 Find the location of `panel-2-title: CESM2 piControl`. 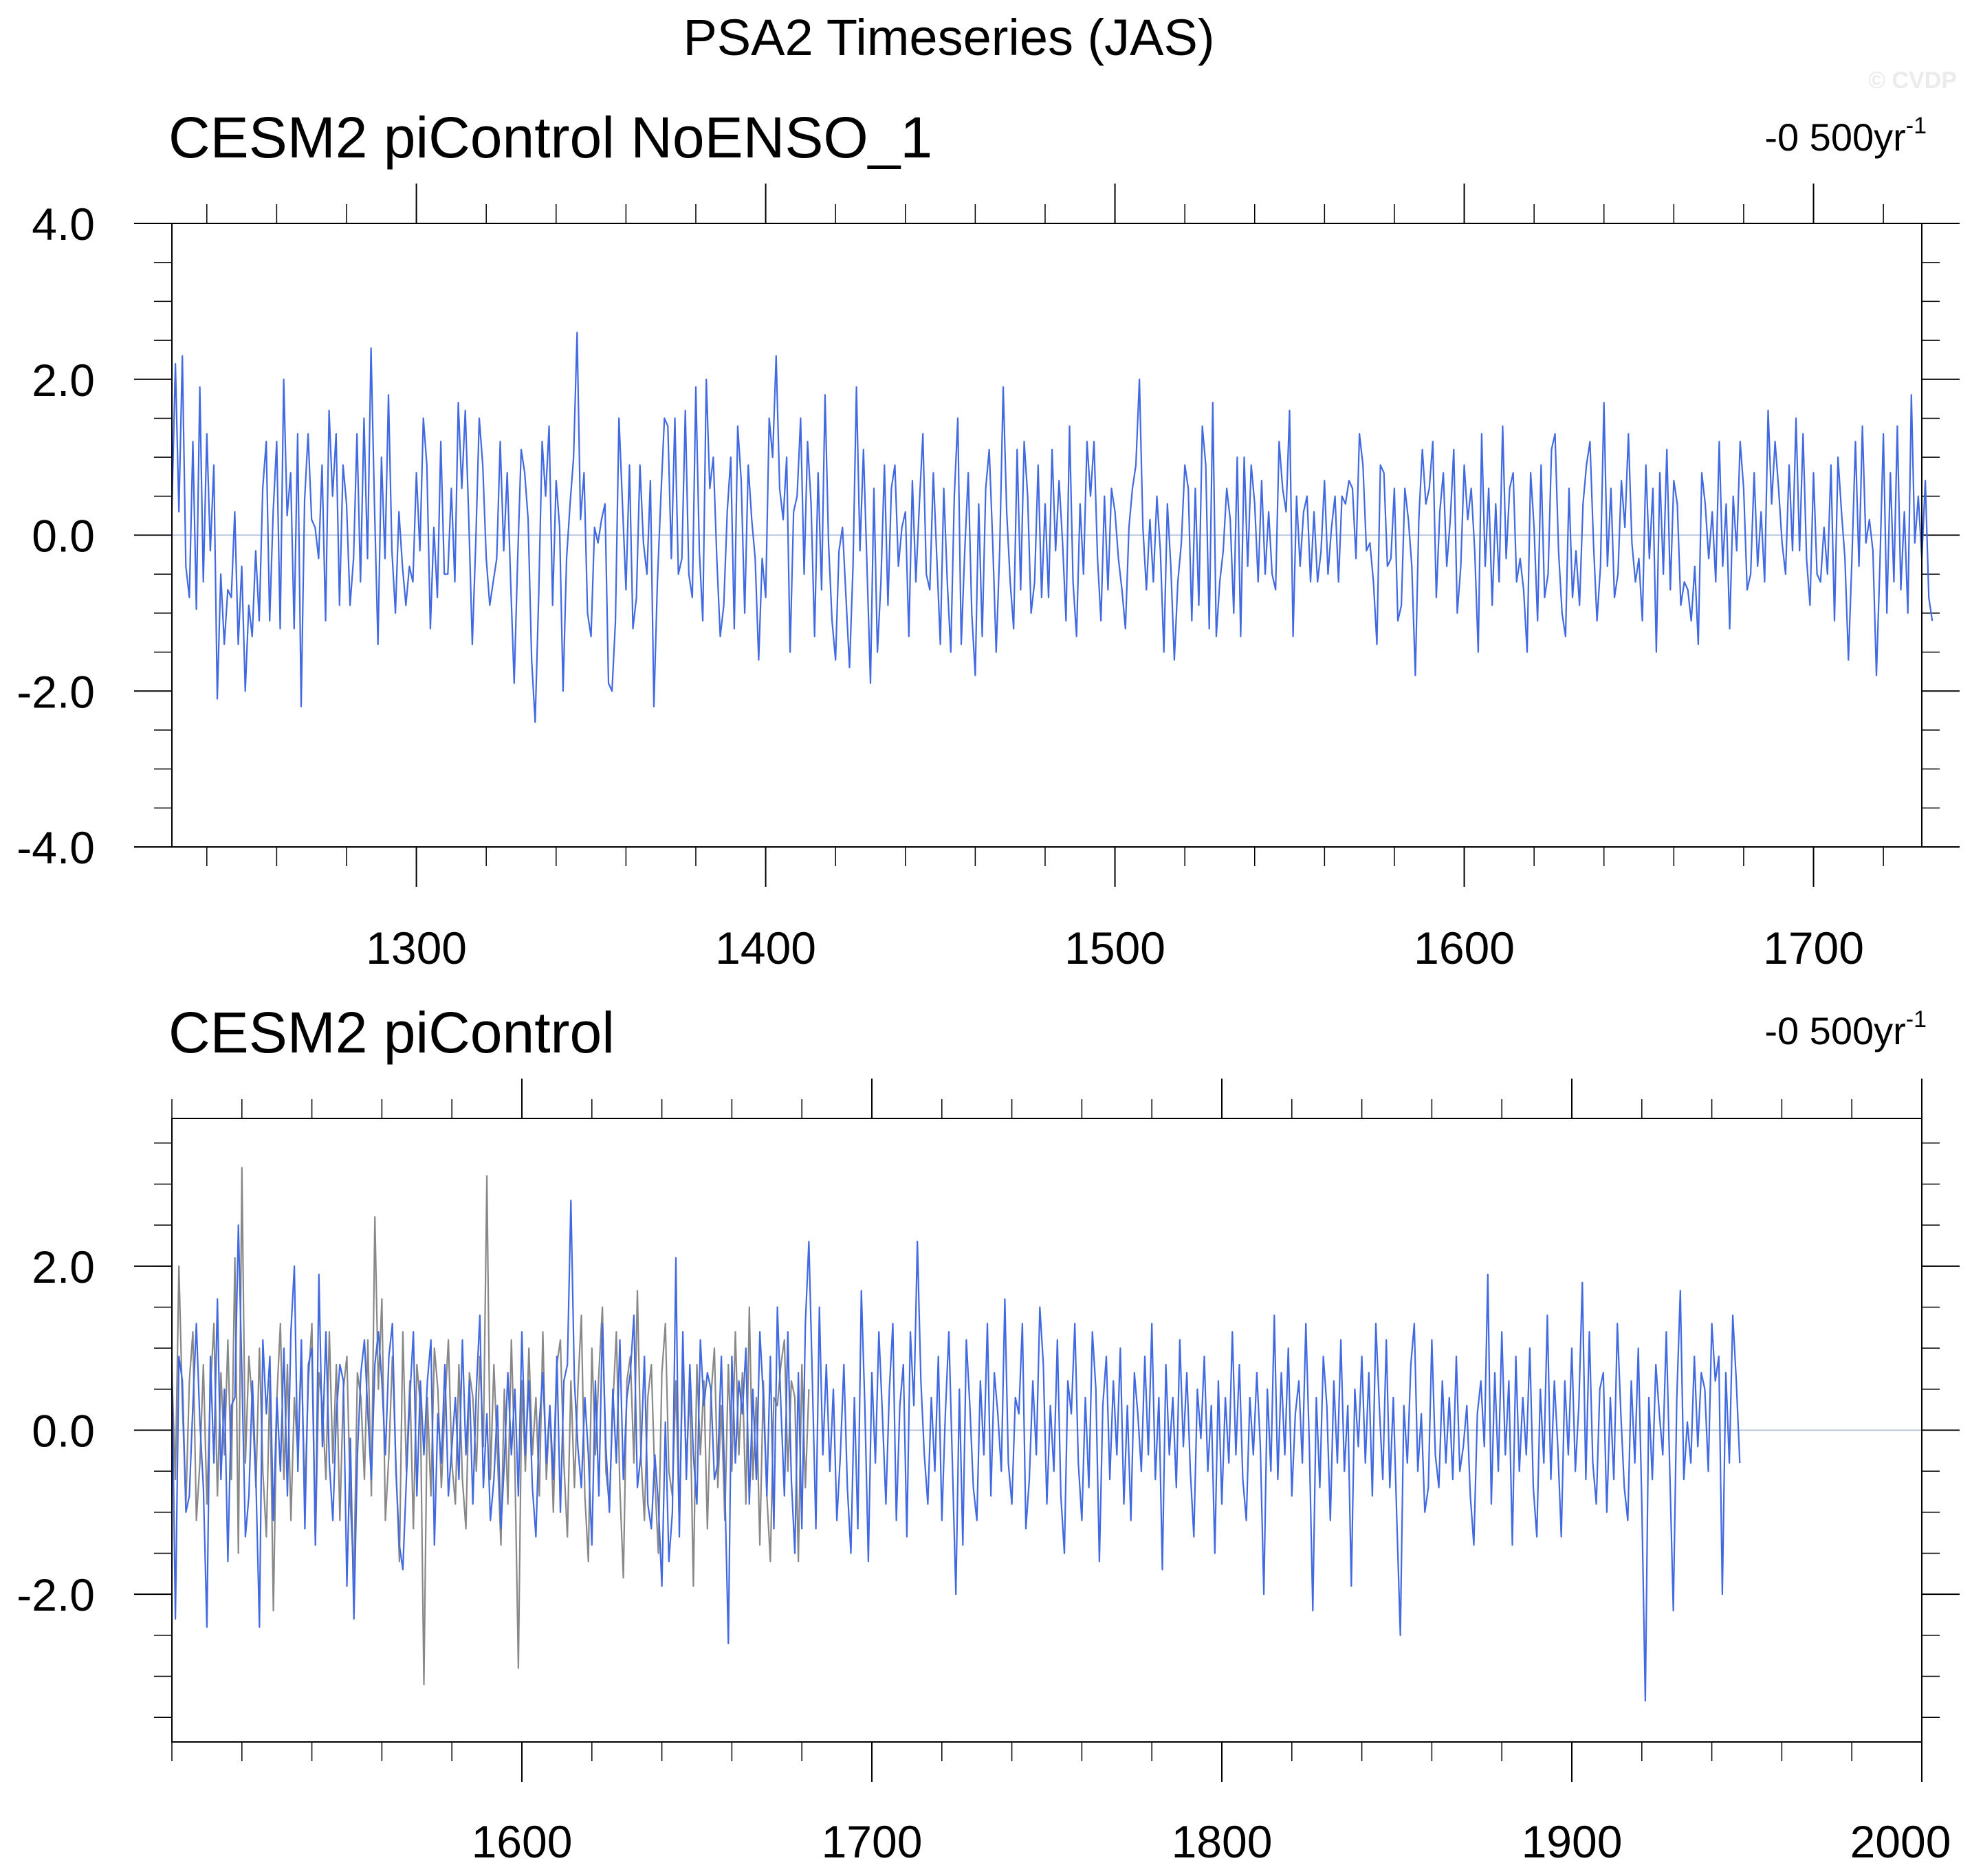

panel-2-title: CESM2 piControl is located at coordinates (391, 1032).